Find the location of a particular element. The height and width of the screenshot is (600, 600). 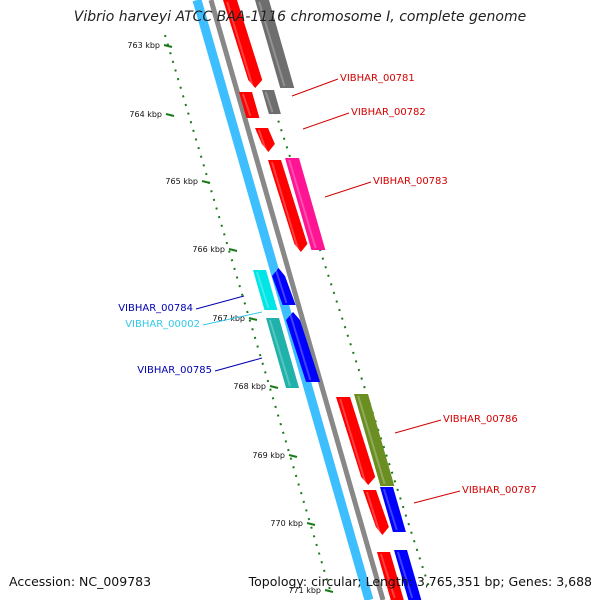

gene-block-next-blue-shape is located at coordinates (408, 575).